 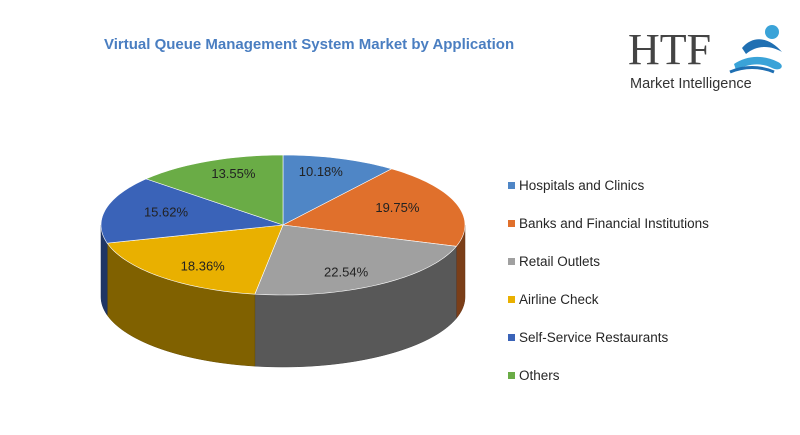 I want to click on slice-label-3: 18.36%, so click(x=203, y=266).